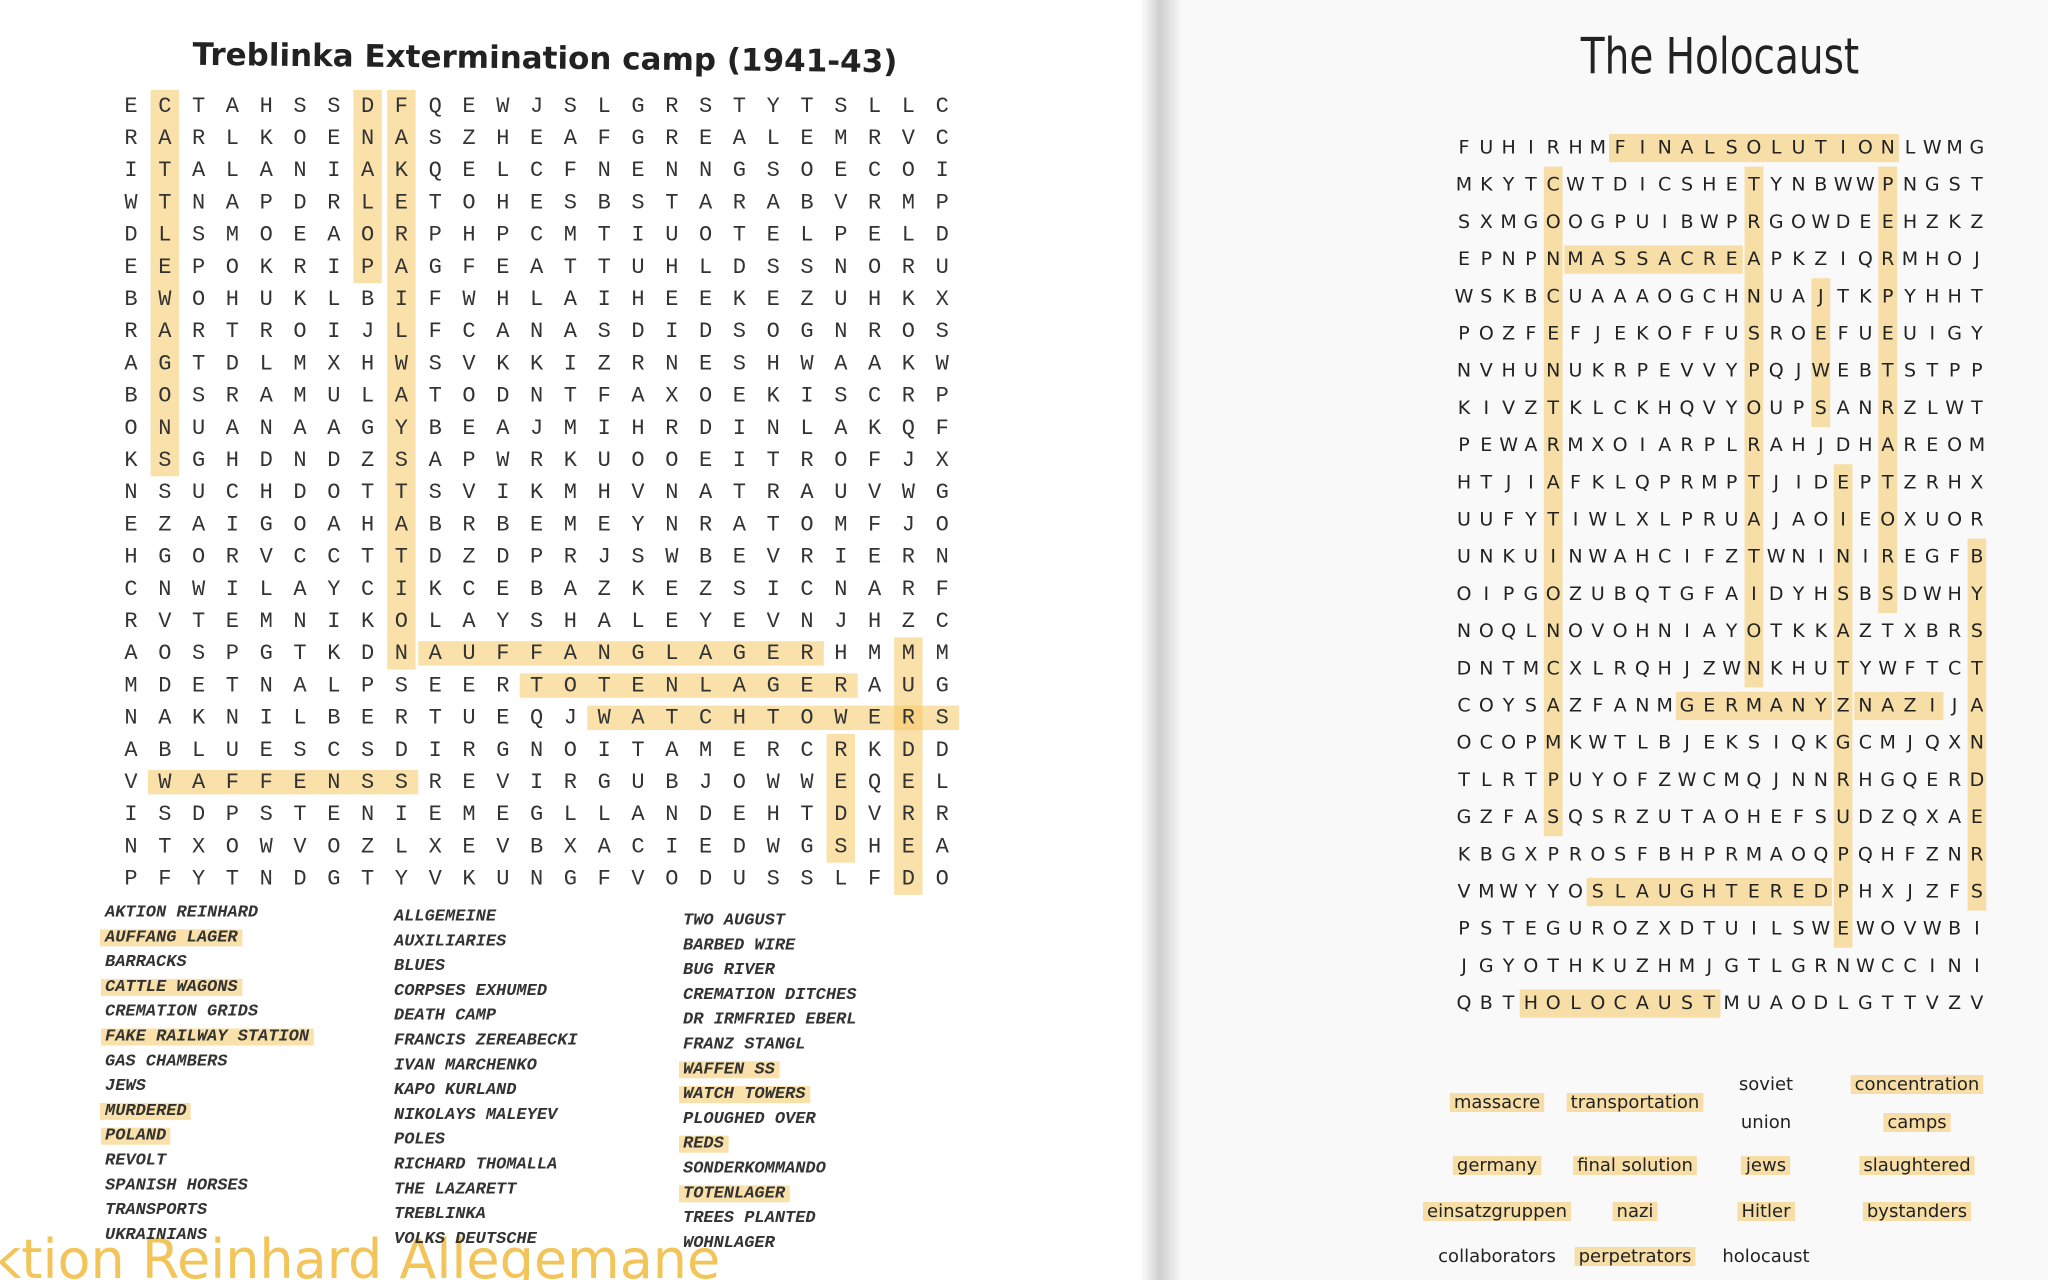 Image resolution: width=2048 pixels, height=1280 pixels. Describe the element at coordinates (536, 879) in the screenshot. I see `grid-row: PFYTNDGTYVKUNGFVODUSSLFDO` at that location.